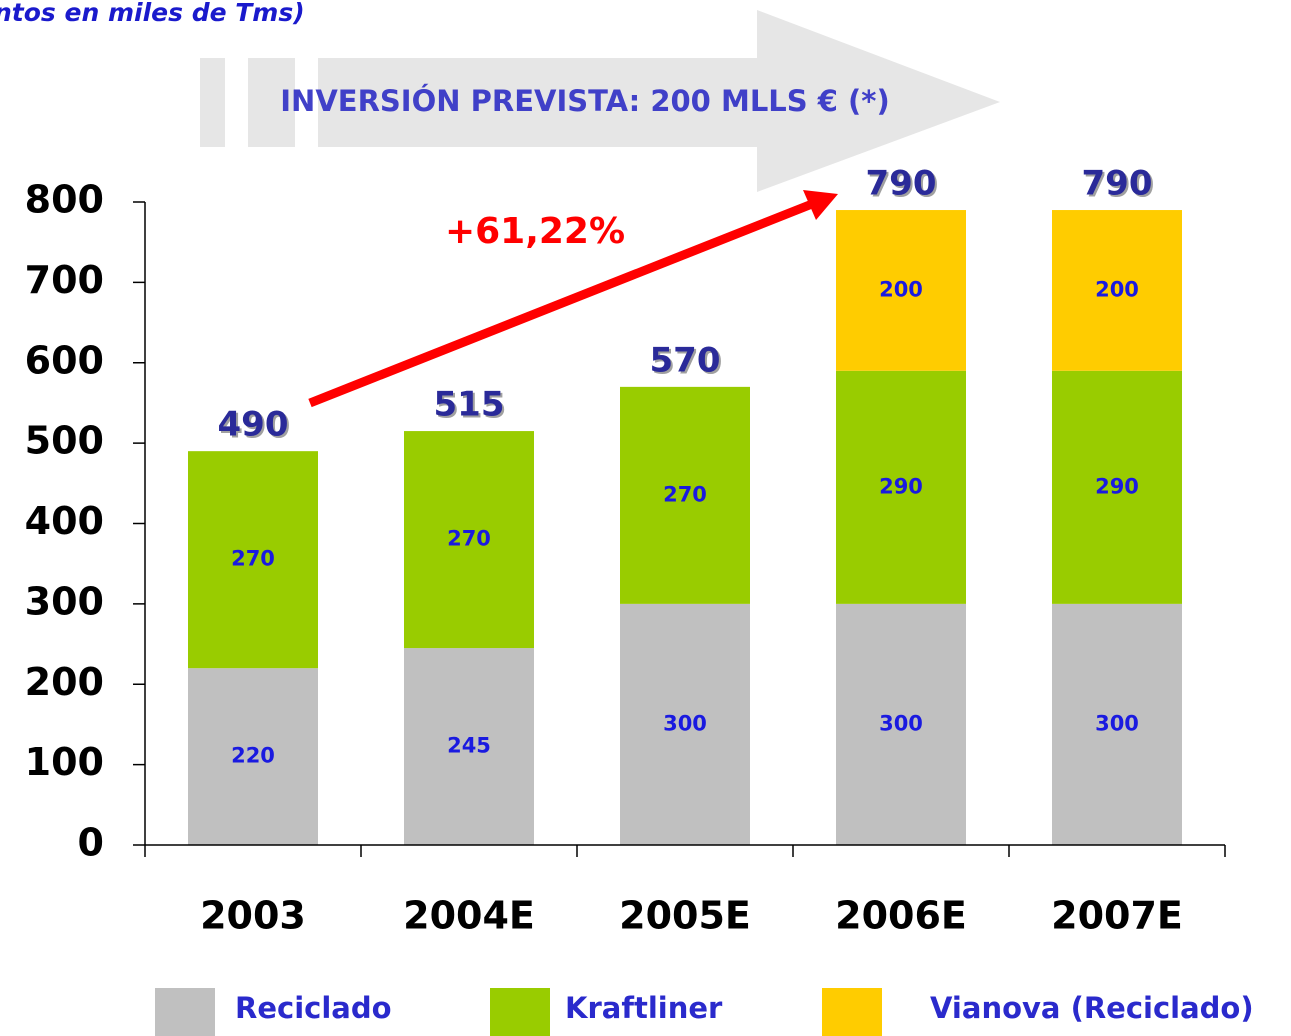 The image size is (1291, 1036). Describe the element at coordinates (1117, 916) in the screenshot. I see `x-tick-label: 2007E` at that location.